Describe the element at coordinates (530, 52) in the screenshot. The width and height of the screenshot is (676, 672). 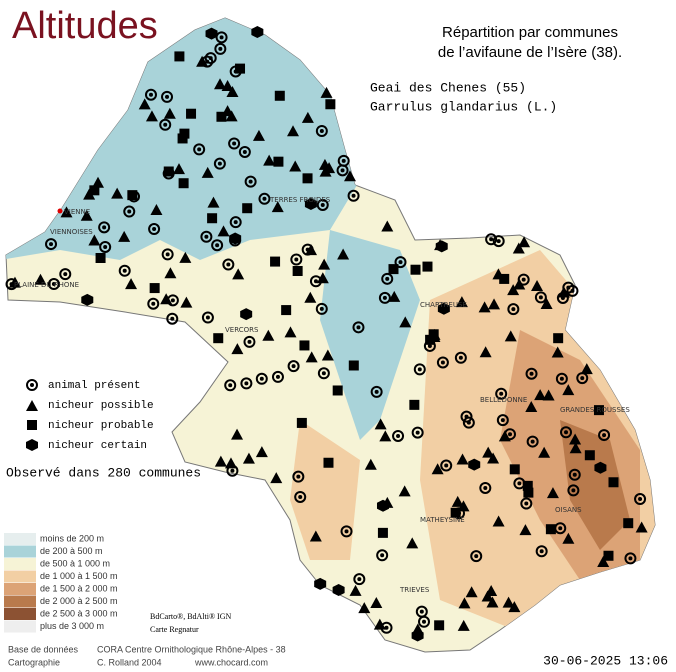
I see `subtitle: de l’avifaune de l’Isère (38).` at that location.